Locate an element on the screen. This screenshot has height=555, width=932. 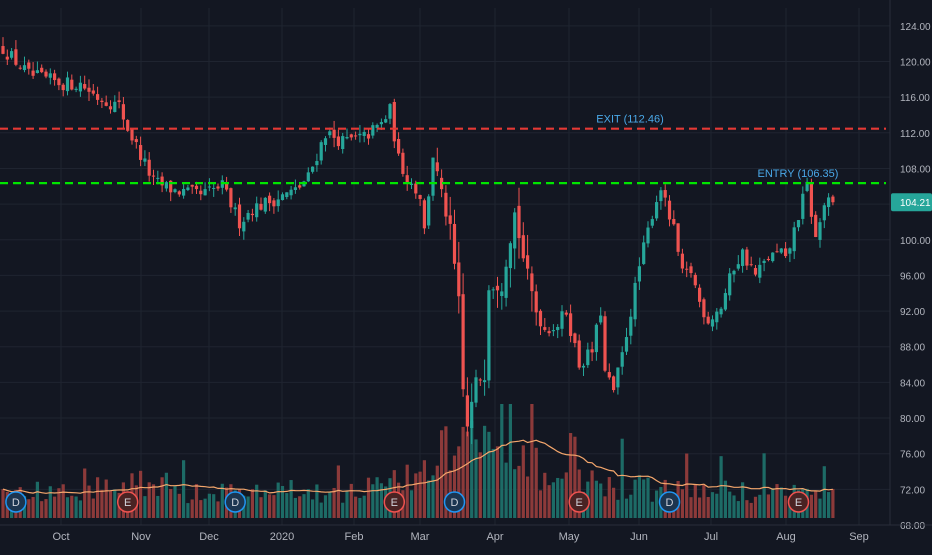
time-tick-label: Jun is located at coordinates (639, 537).